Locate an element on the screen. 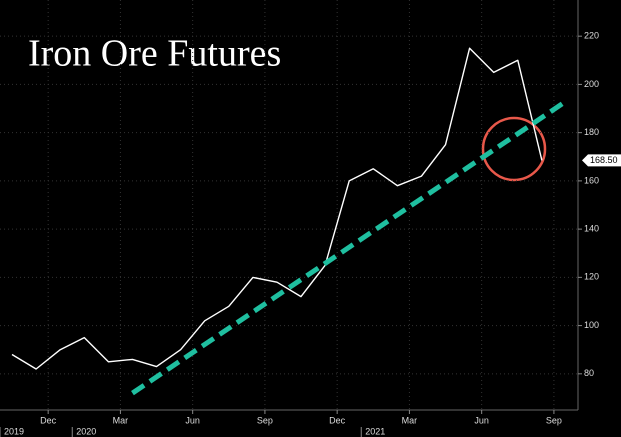  last-price-pointer is located at coordinates (585, 160).